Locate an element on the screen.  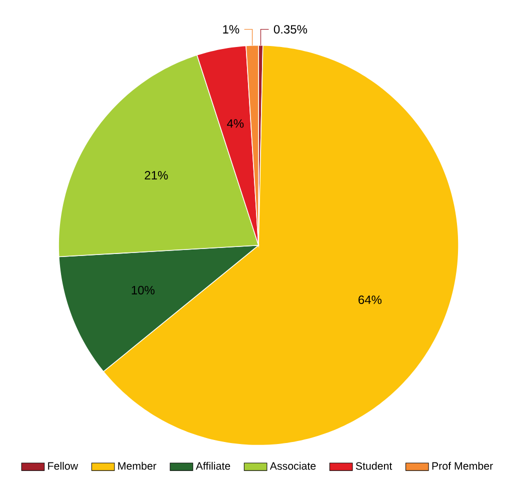
legend-label: Associate is located at coordinates (293, 466).